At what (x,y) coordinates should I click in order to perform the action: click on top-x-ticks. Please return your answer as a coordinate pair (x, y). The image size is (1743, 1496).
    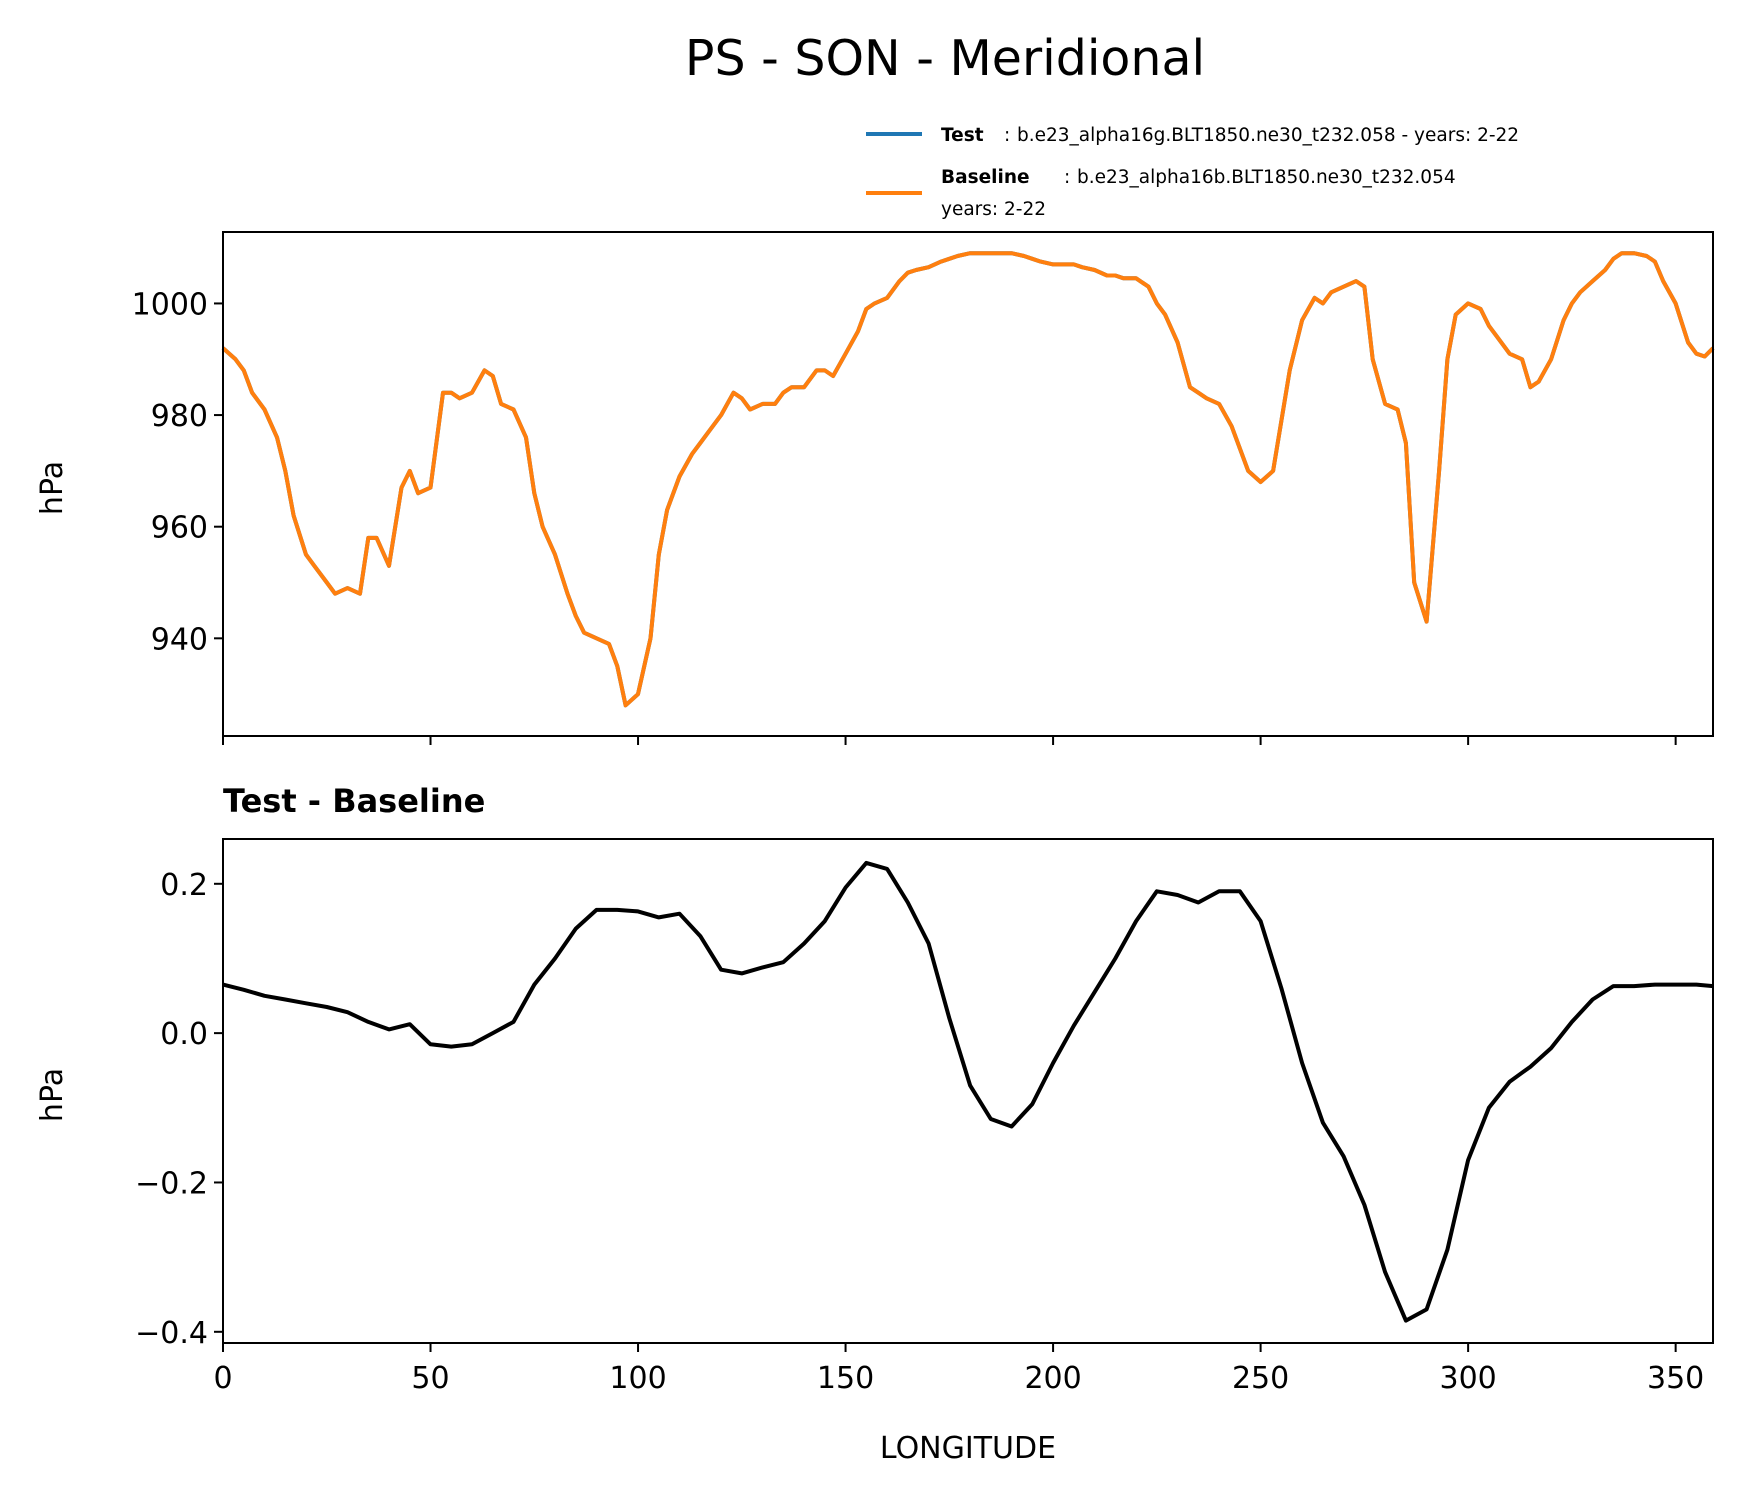
    Looking at the image, I should click on (949, 740).